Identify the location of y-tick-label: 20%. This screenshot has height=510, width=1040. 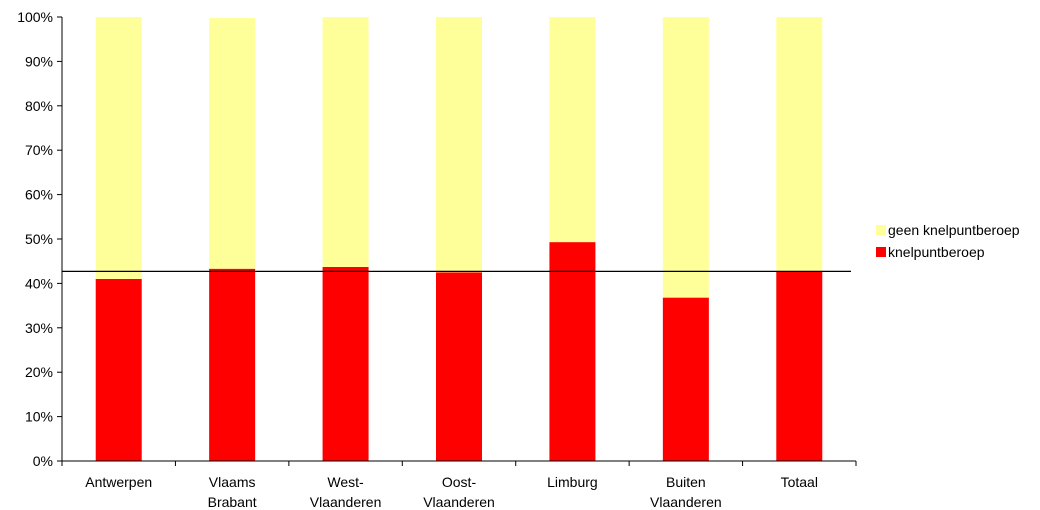
(39, 372).